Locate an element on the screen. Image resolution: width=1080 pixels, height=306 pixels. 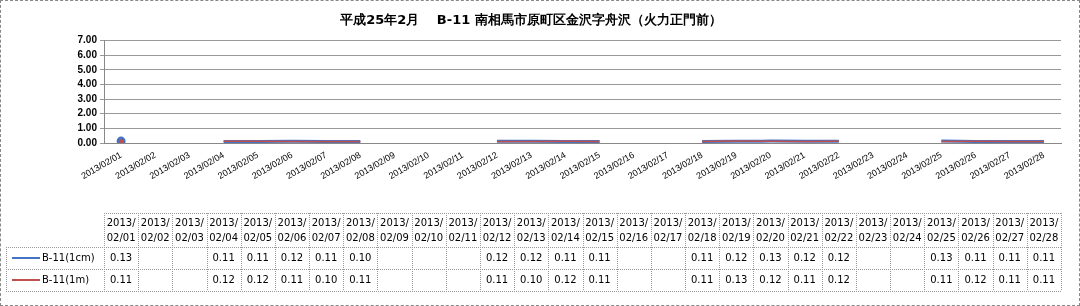
category-label: 2013/02/25 is located at coordinates (941, 229).